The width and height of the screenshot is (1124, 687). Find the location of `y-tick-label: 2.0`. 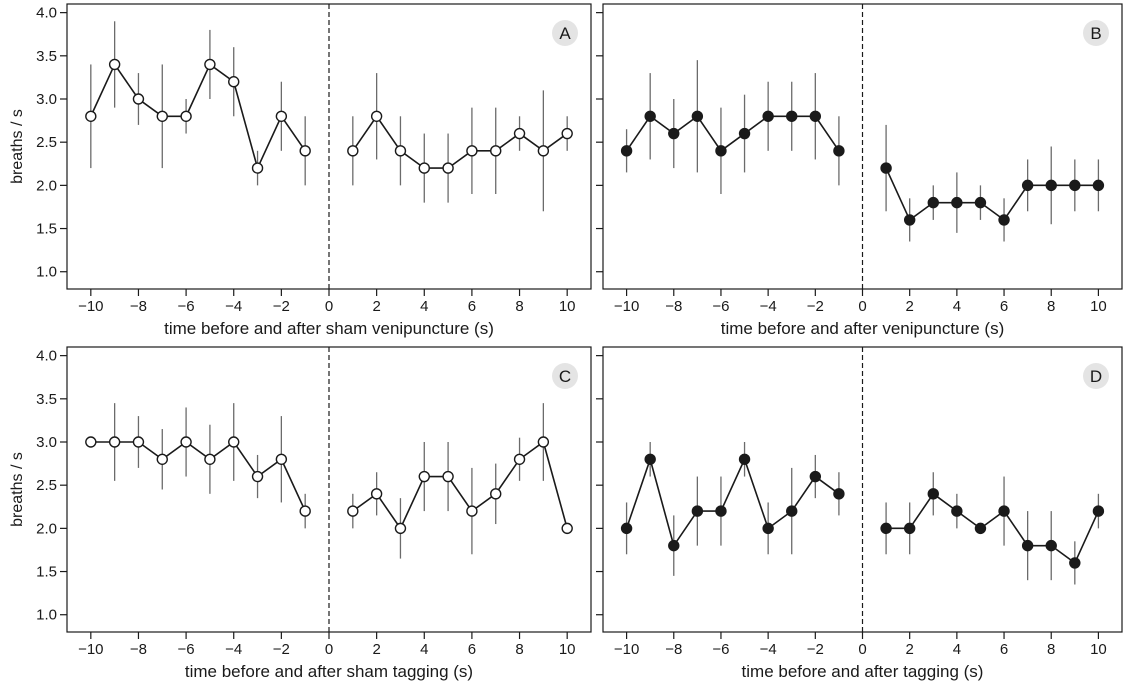

y-tick-label: 2.0 is located at coordinates (46, 528).